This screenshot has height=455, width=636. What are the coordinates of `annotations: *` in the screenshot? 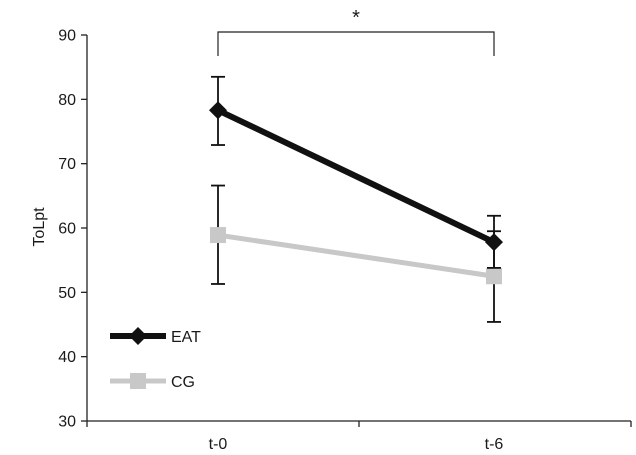 It's located at (356, 31).